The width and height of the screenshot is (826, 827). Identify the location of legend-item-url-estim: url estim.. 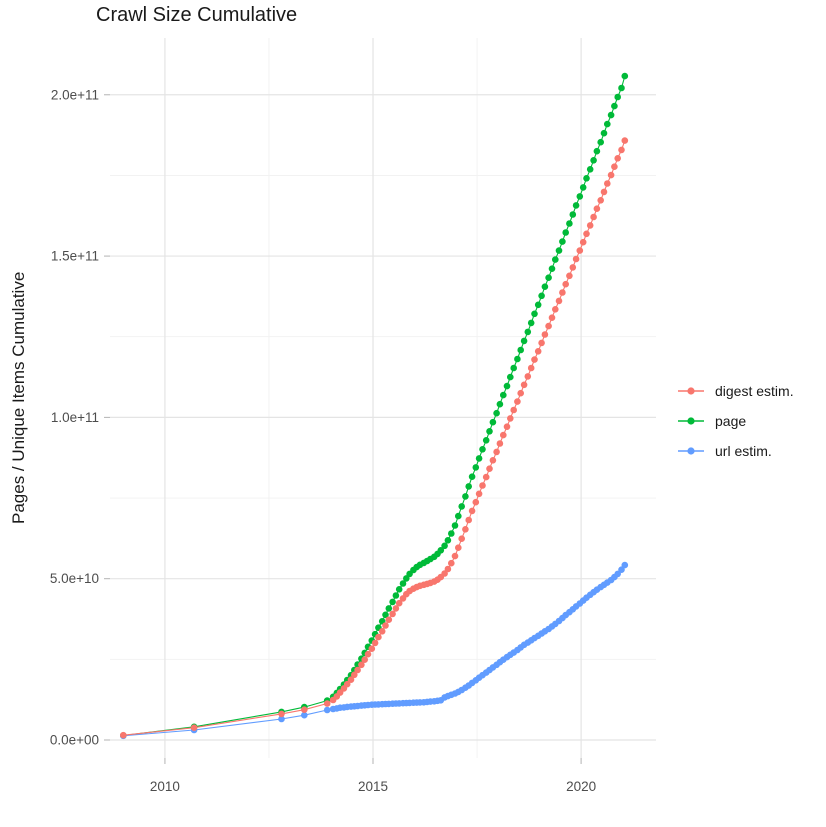
(735, 451).